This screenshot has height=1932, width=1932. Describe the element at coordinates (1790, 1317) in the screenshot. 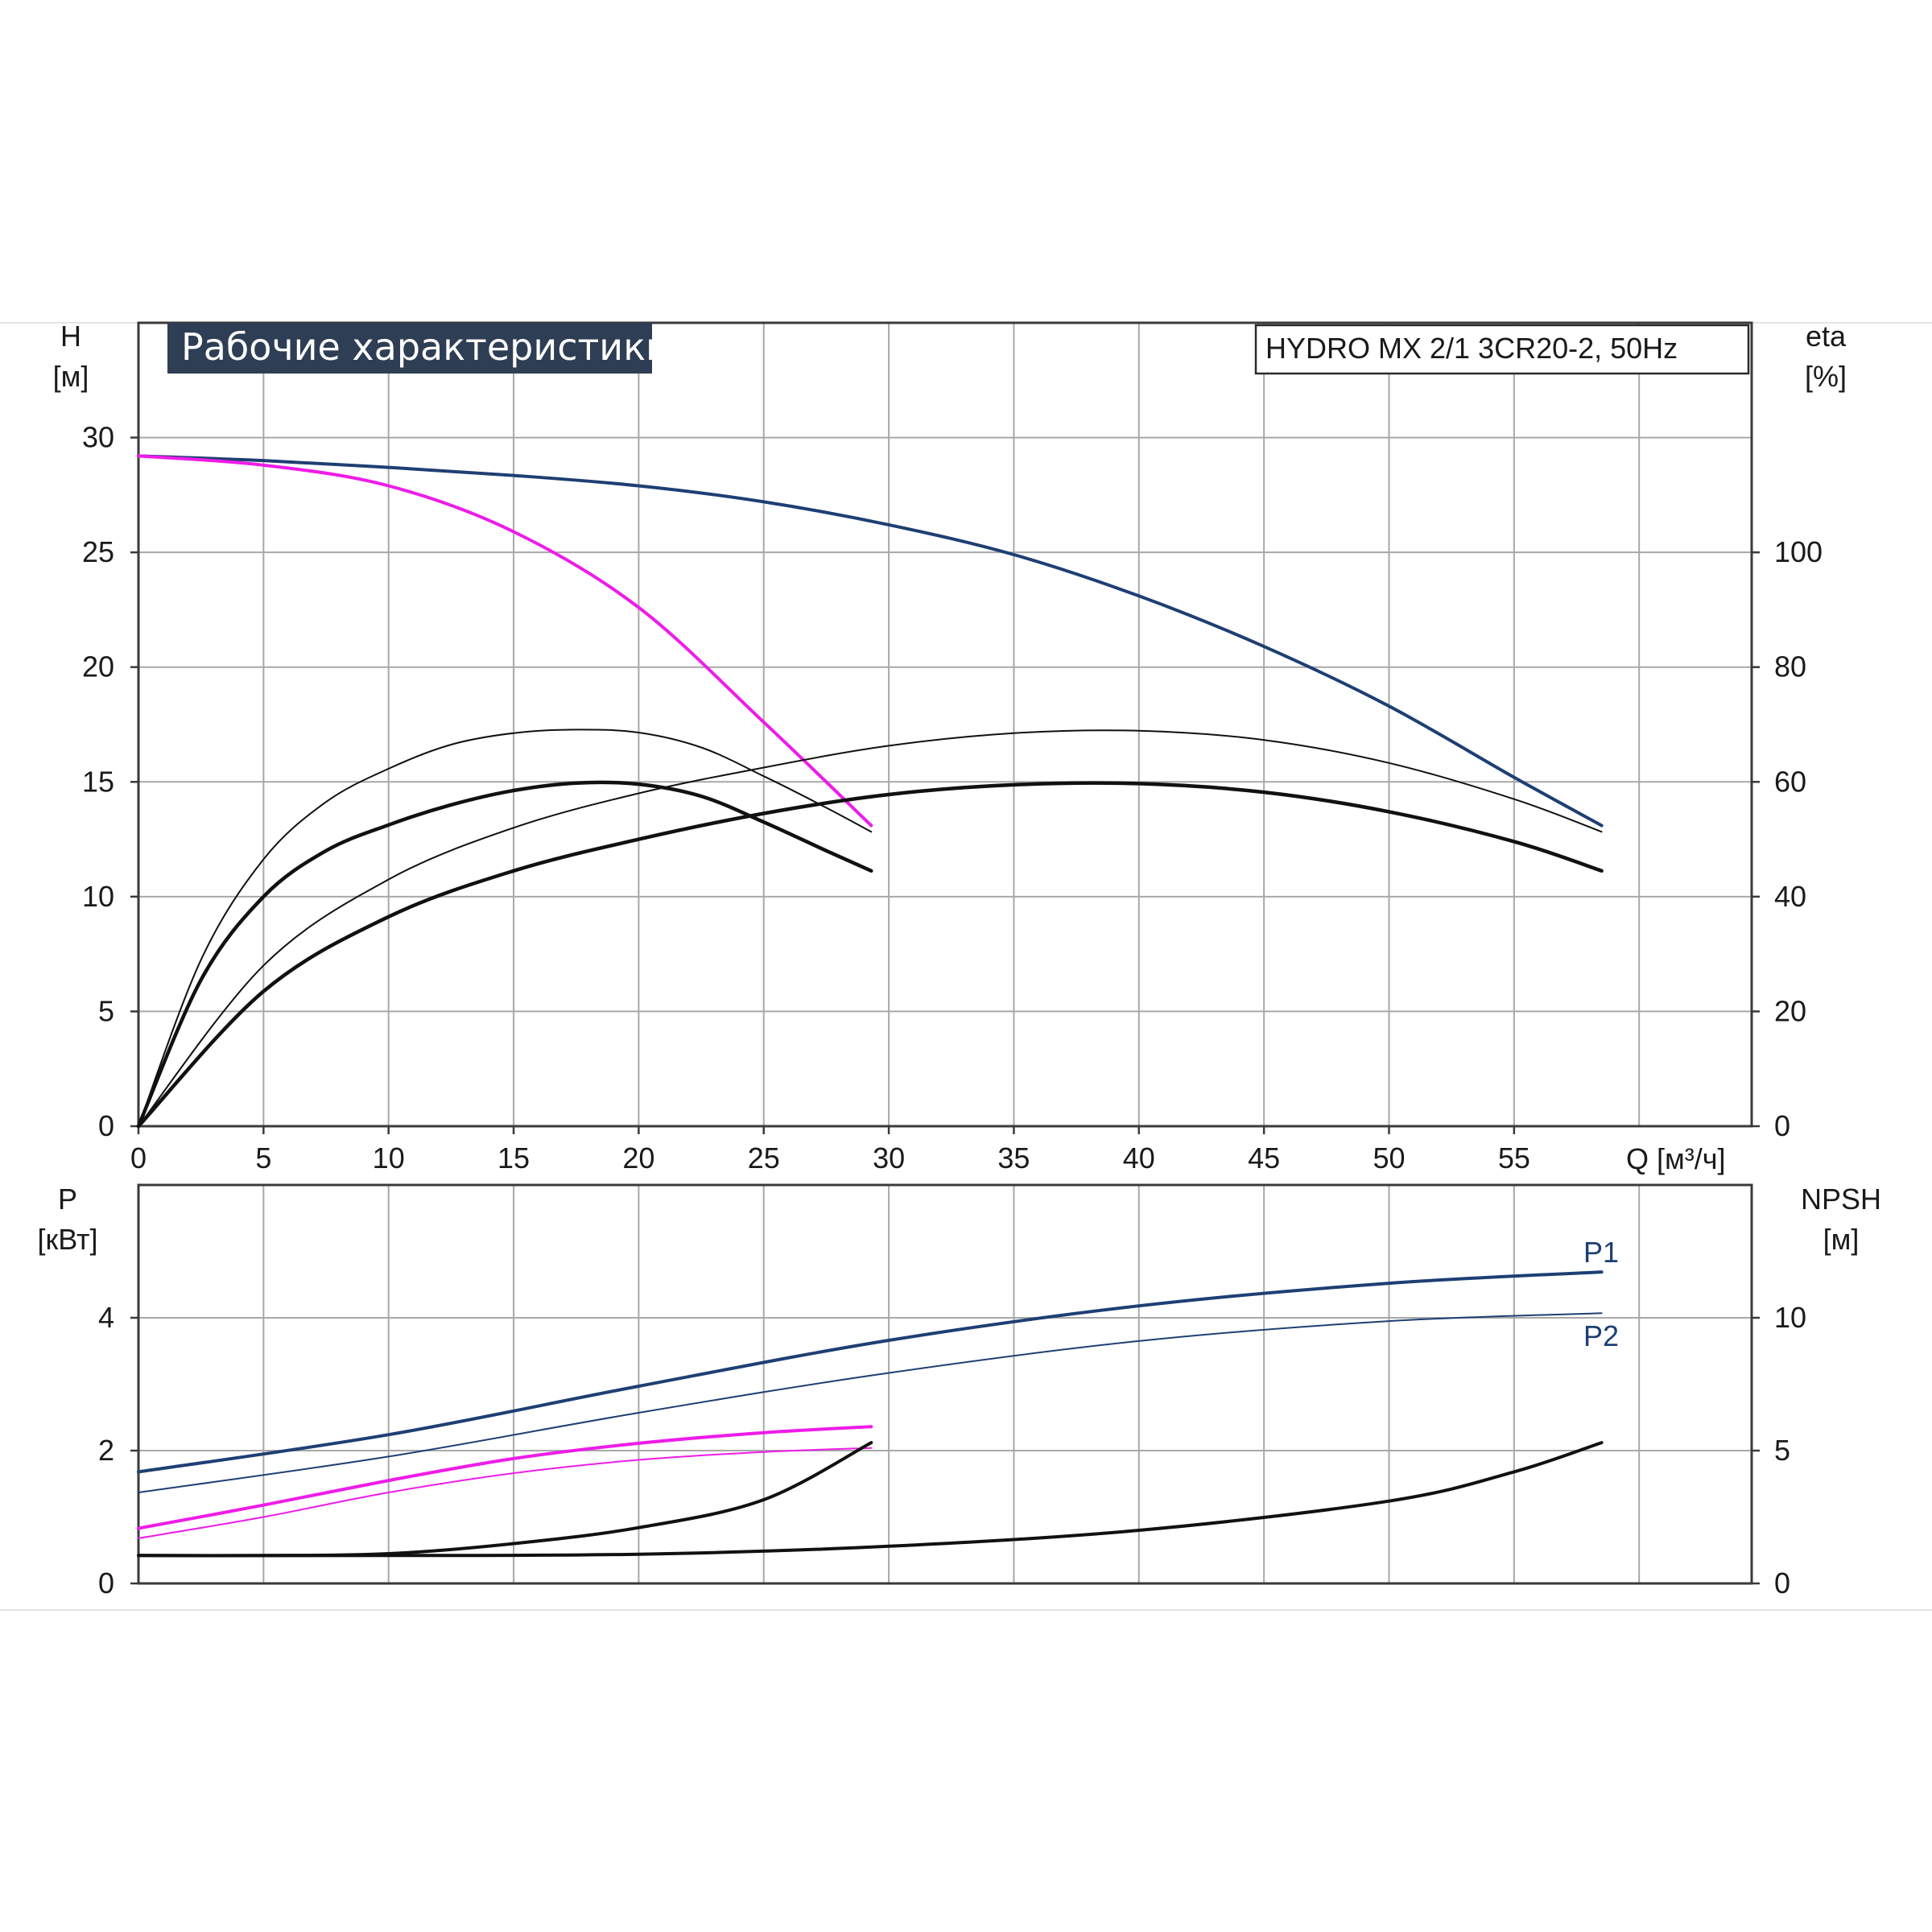

I see `y2-tick-label: 10` at that location.